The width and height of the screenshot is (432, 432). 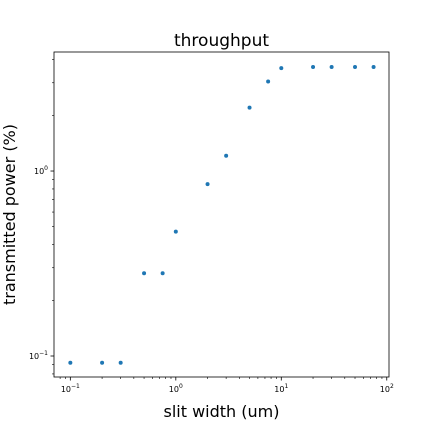 What do you see at coordinates (70, 388) in the screenshot?
I see `x-tick-label: 10⁻¹` at bounding box center [70, 388].